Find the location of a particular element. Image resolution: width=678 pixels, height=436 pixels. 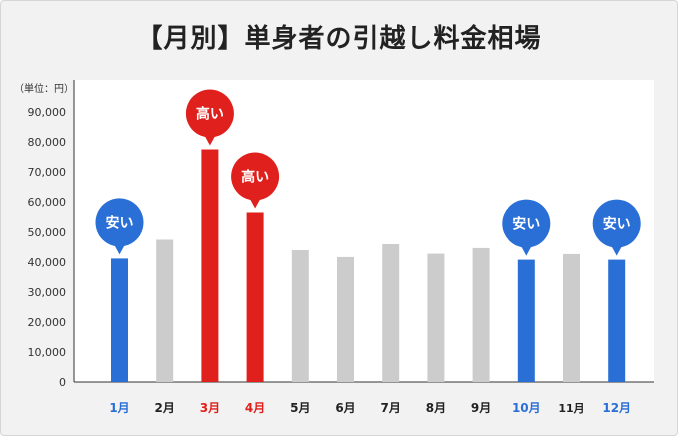

x-tick-label: 4月 is located at coordinates (255, 408).